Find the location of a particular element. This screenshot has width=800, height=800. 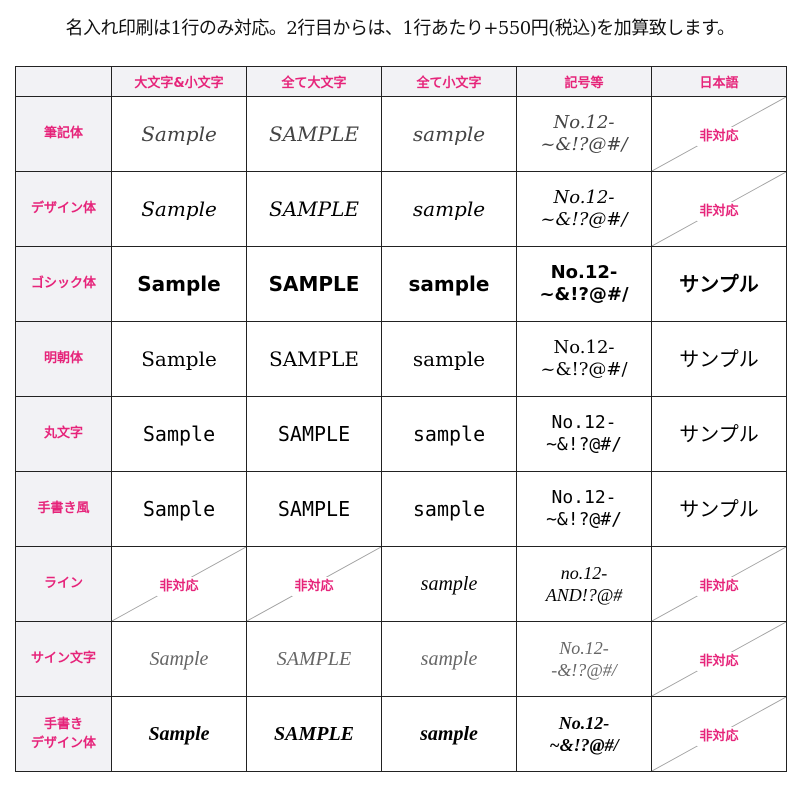

column-header: 日本語 is located at coordinates (719, 81).